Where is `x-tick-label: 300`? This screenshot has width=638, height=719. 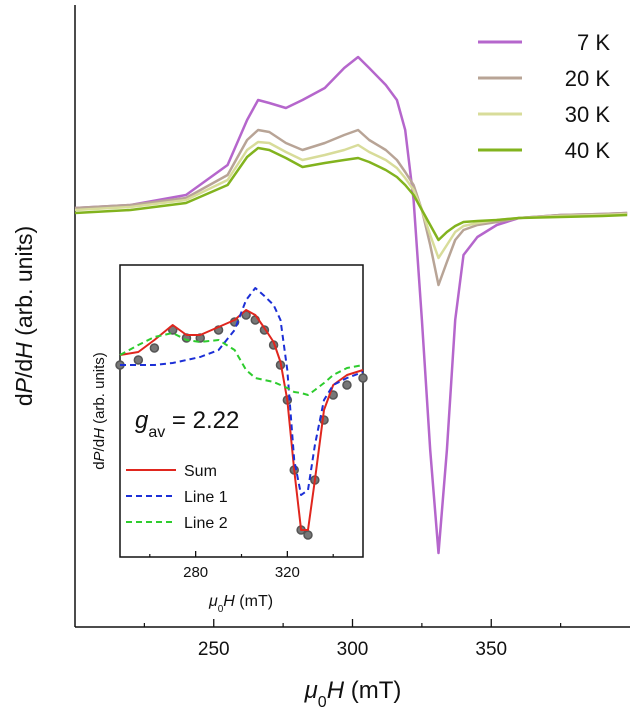 x-tick-label: 300 is located at coordinates (353, 649).